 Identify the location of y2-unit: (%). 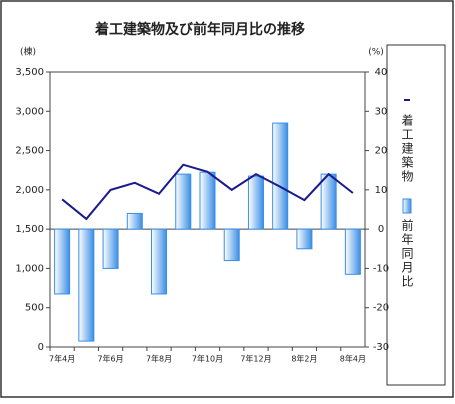
(376, 53).